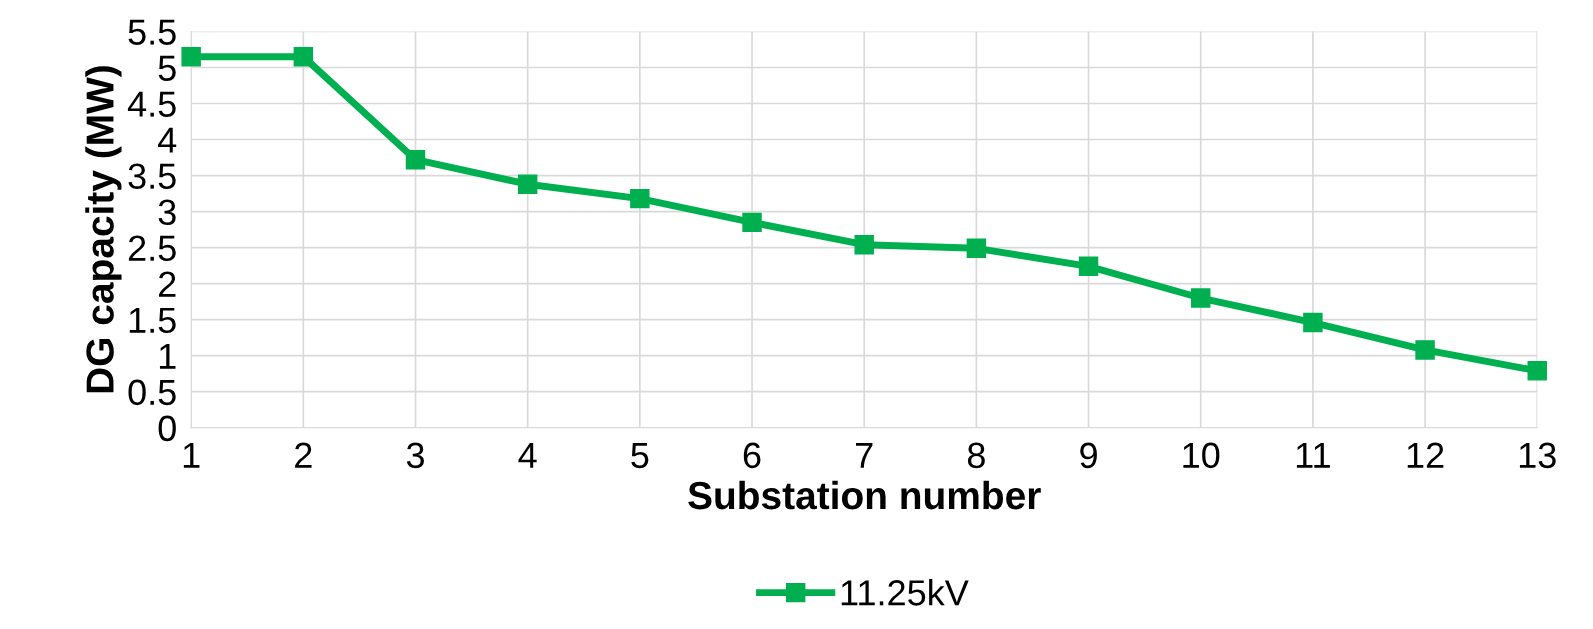  Describe the element at coordinates (752, 455) in the screenshot. I see `x-tick-label: 6` at that location.